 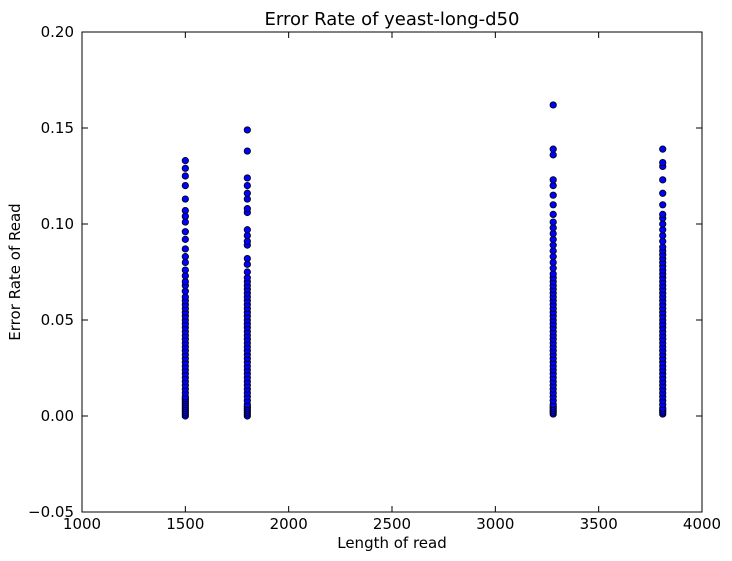 I want to click on x-tick-label: 2000, so click(x=289, y=524).